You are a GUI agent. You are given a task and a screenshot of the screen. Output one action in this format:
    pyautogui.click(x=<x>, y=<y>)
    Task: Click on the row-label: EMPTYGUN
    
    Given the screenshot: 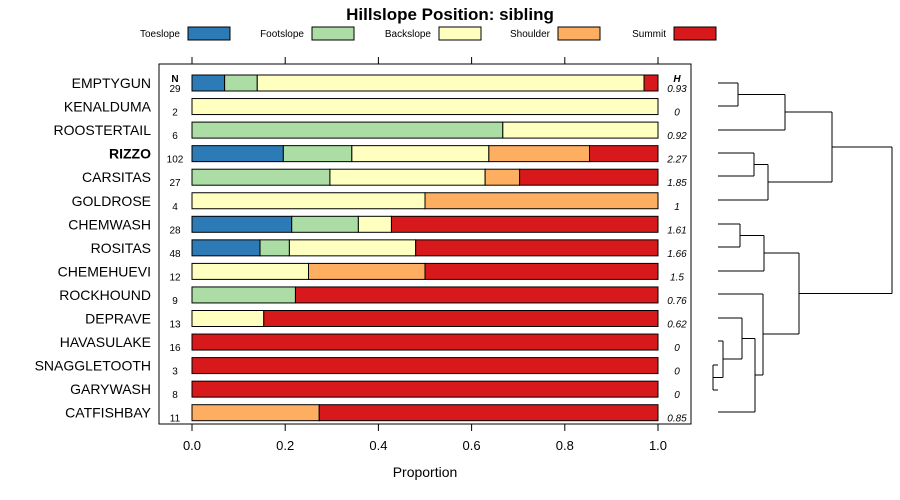 What is the action you would take?
    pyautogui.click(x=111, y=83)
    